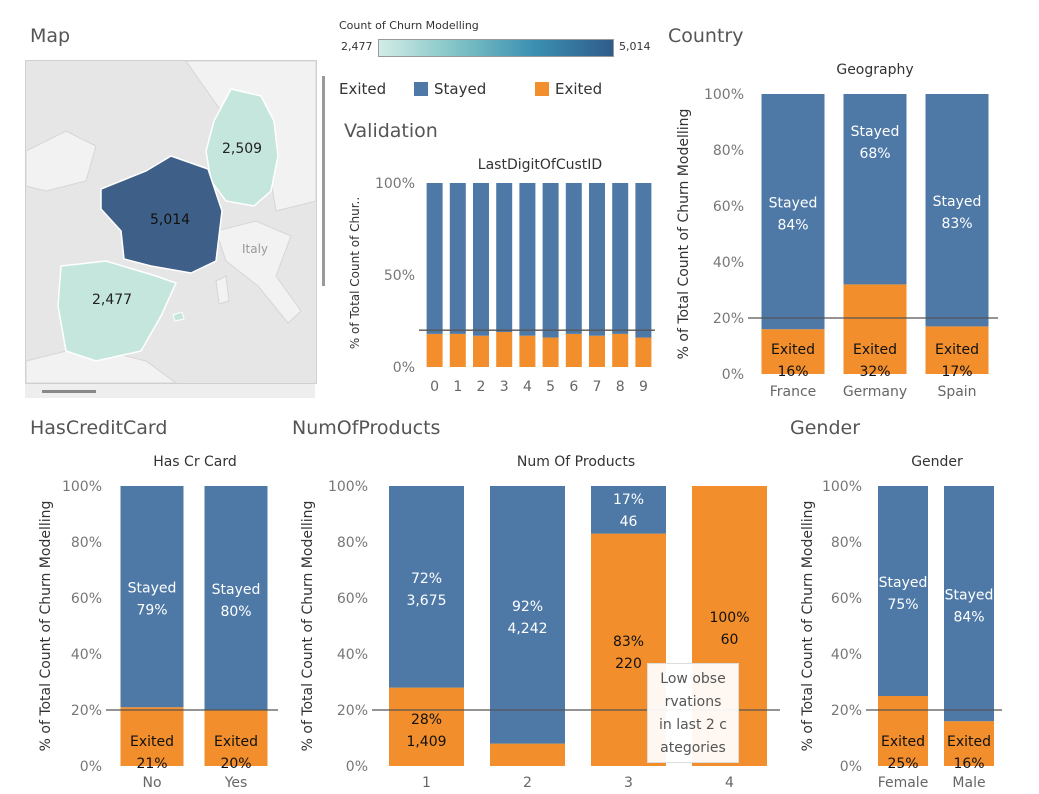  What do you see at coordinates (729, 618) in the screenshot?
I see `numofproducts-data-label: 100%` at bounding box center [729, 618].